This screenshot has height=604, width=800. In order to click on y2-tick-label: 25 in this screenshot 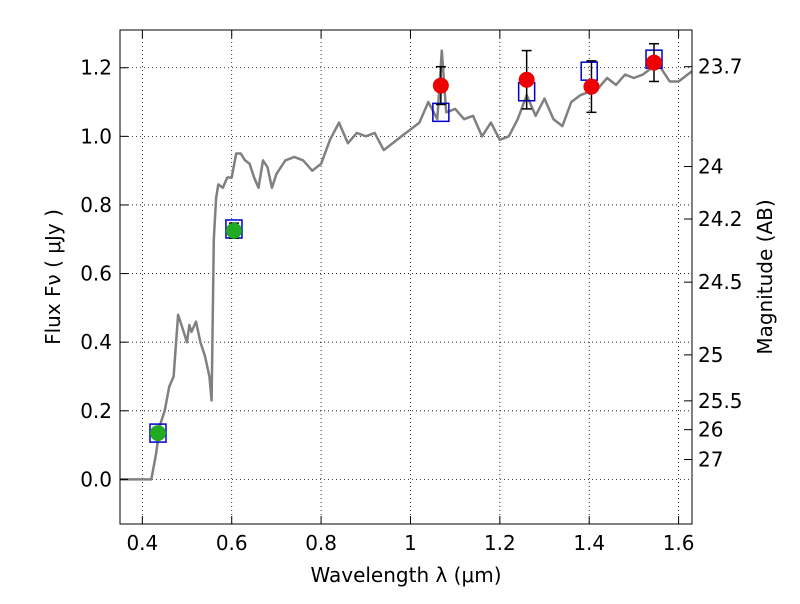, I will do `click(710, 355)`.